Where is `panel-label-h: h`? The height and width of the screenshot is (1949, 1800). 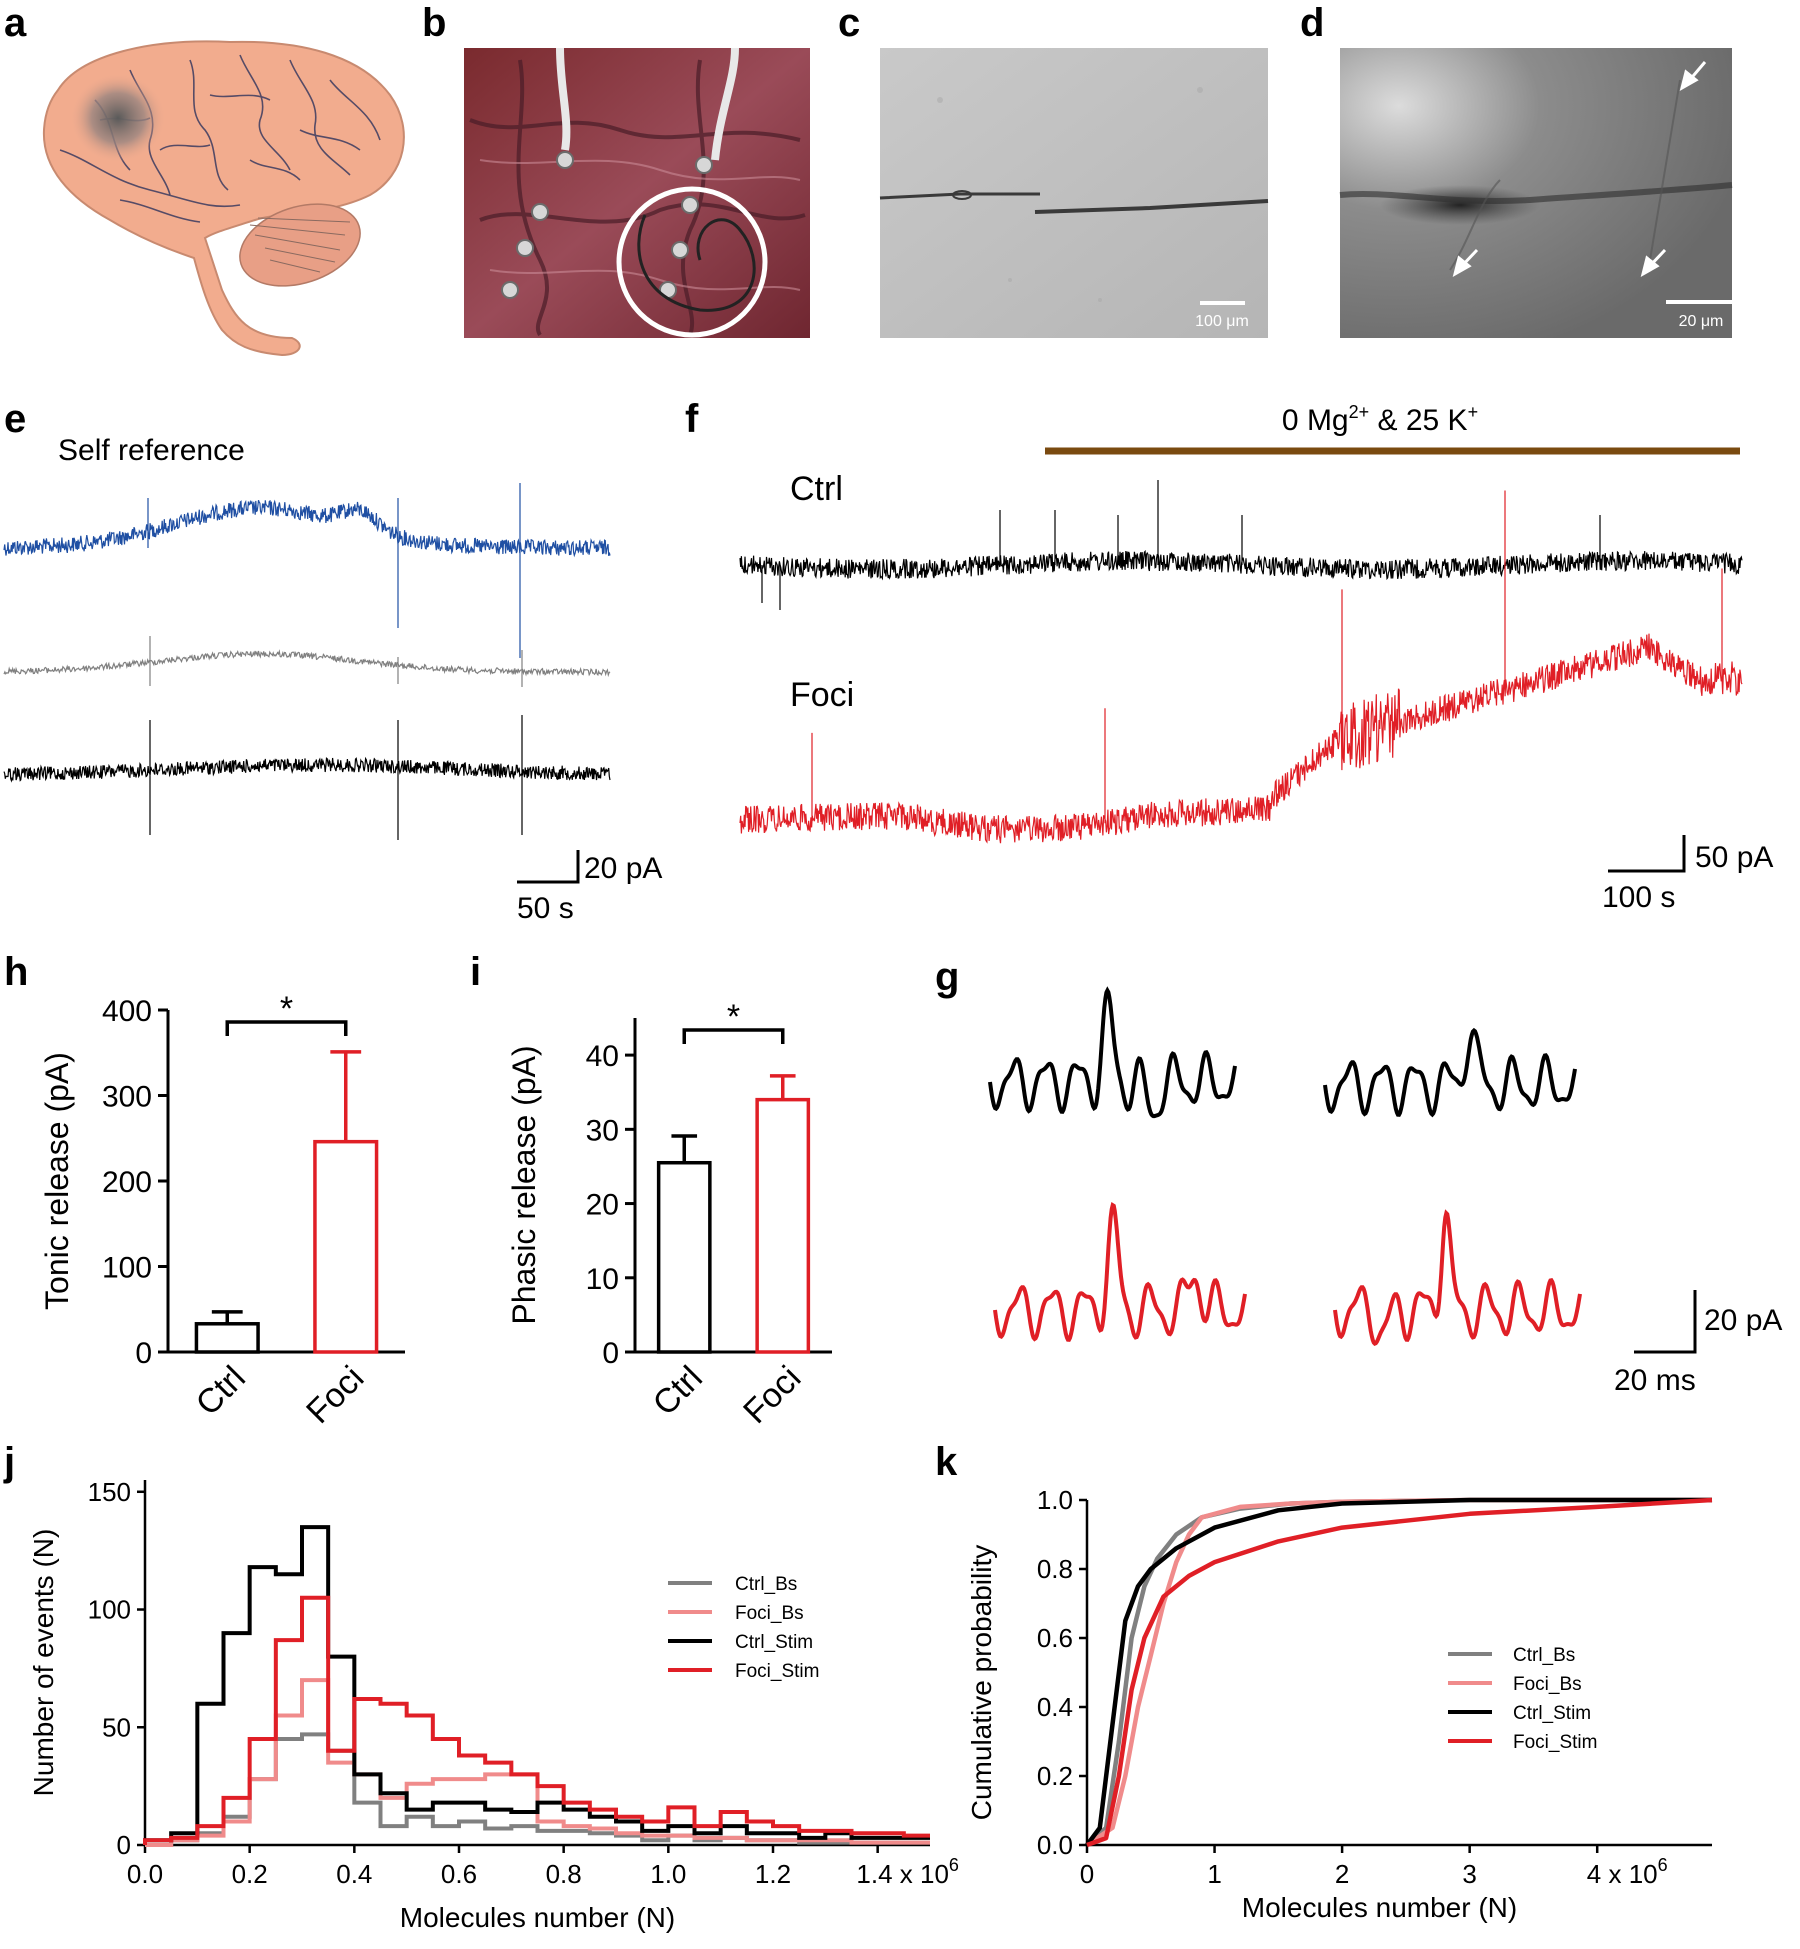 panel-label-h: h is located at coordinates (16, 972).